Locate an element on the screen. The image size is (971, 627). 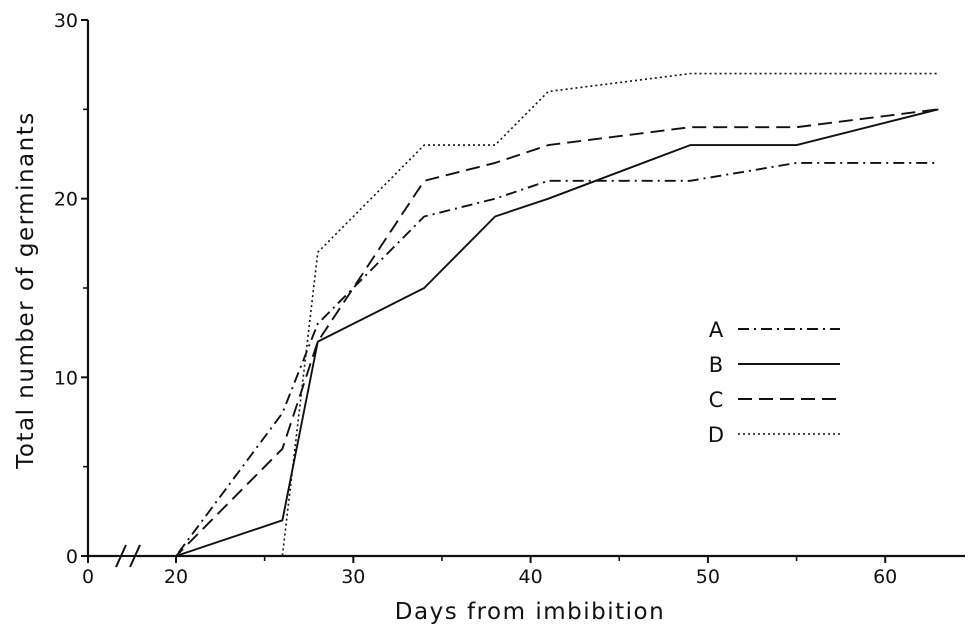
legend-label-b: B is located at coordinates (716, 365).